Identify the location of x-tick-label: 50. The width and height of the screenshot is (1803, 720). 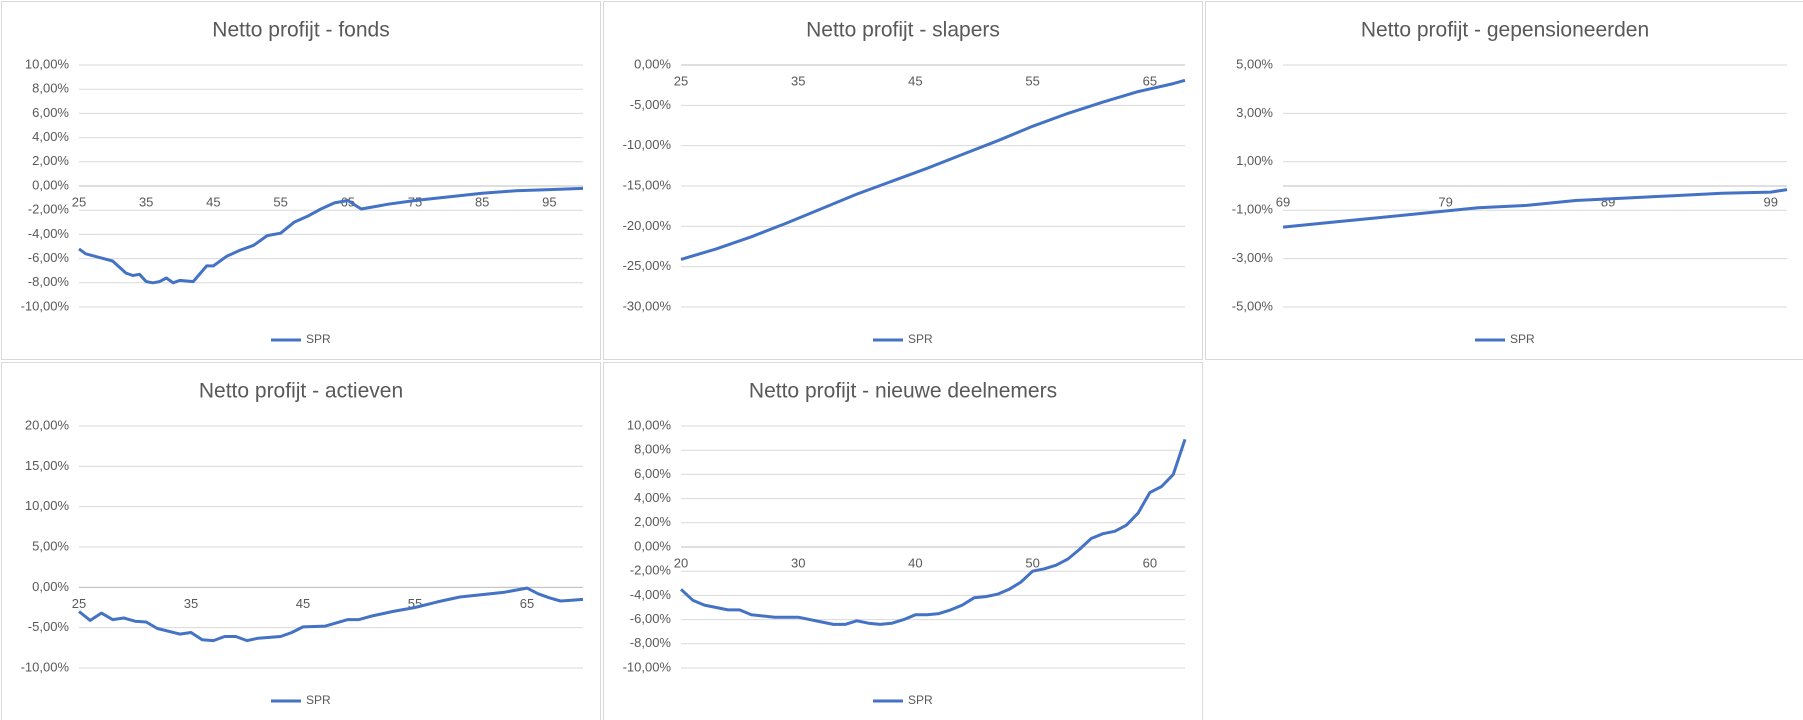
(1032, 562).